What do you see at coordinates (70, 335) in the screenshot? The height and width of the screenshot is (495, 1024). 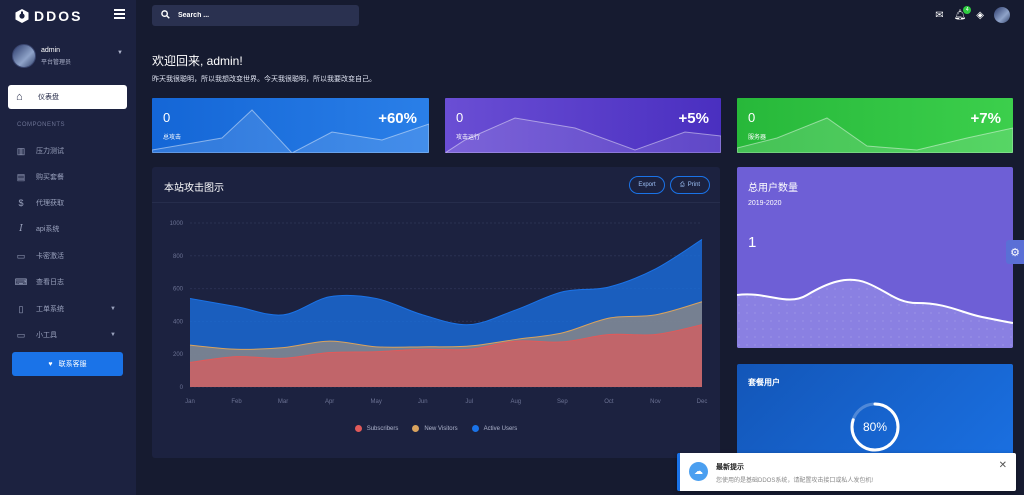 I see `sidebar-item-tools: ▭ 小工具 ▼` at bounding box center [70, 335].